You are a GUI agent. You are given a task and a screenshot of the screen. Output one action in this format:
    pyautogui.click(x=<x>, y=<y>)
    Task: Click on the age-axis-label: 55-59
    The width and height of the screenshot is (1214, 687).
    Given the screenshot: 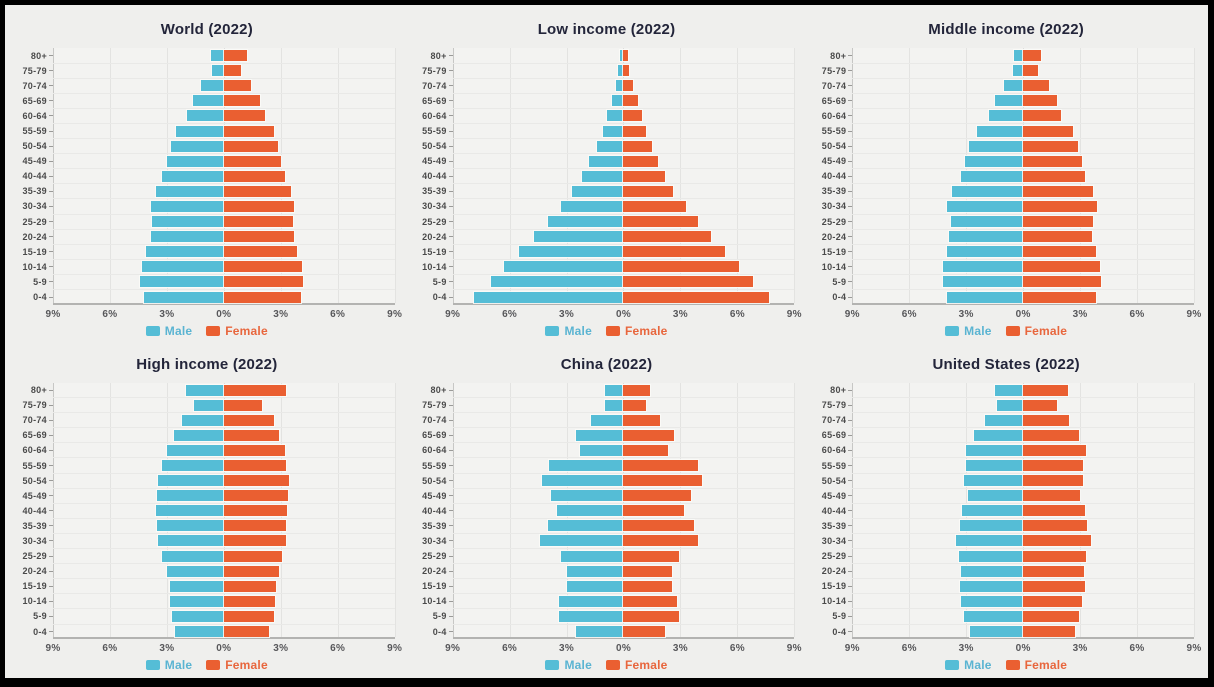 What is the action you would take?
    pyautogui.click(x=834, y=465)
    